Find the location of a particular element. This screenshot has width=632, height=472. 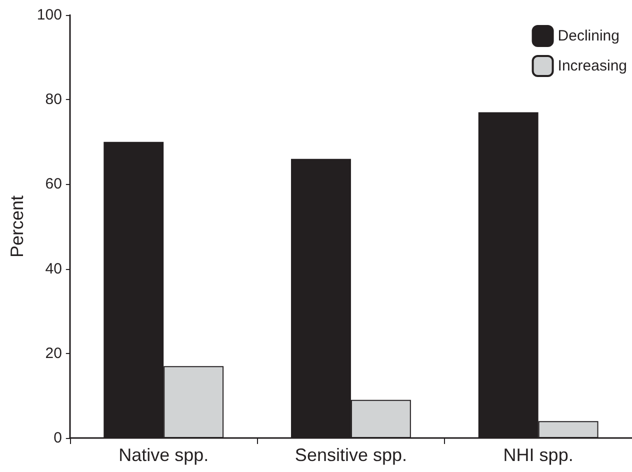

y-axis-title: Percent is located at coordinates (17, 226).